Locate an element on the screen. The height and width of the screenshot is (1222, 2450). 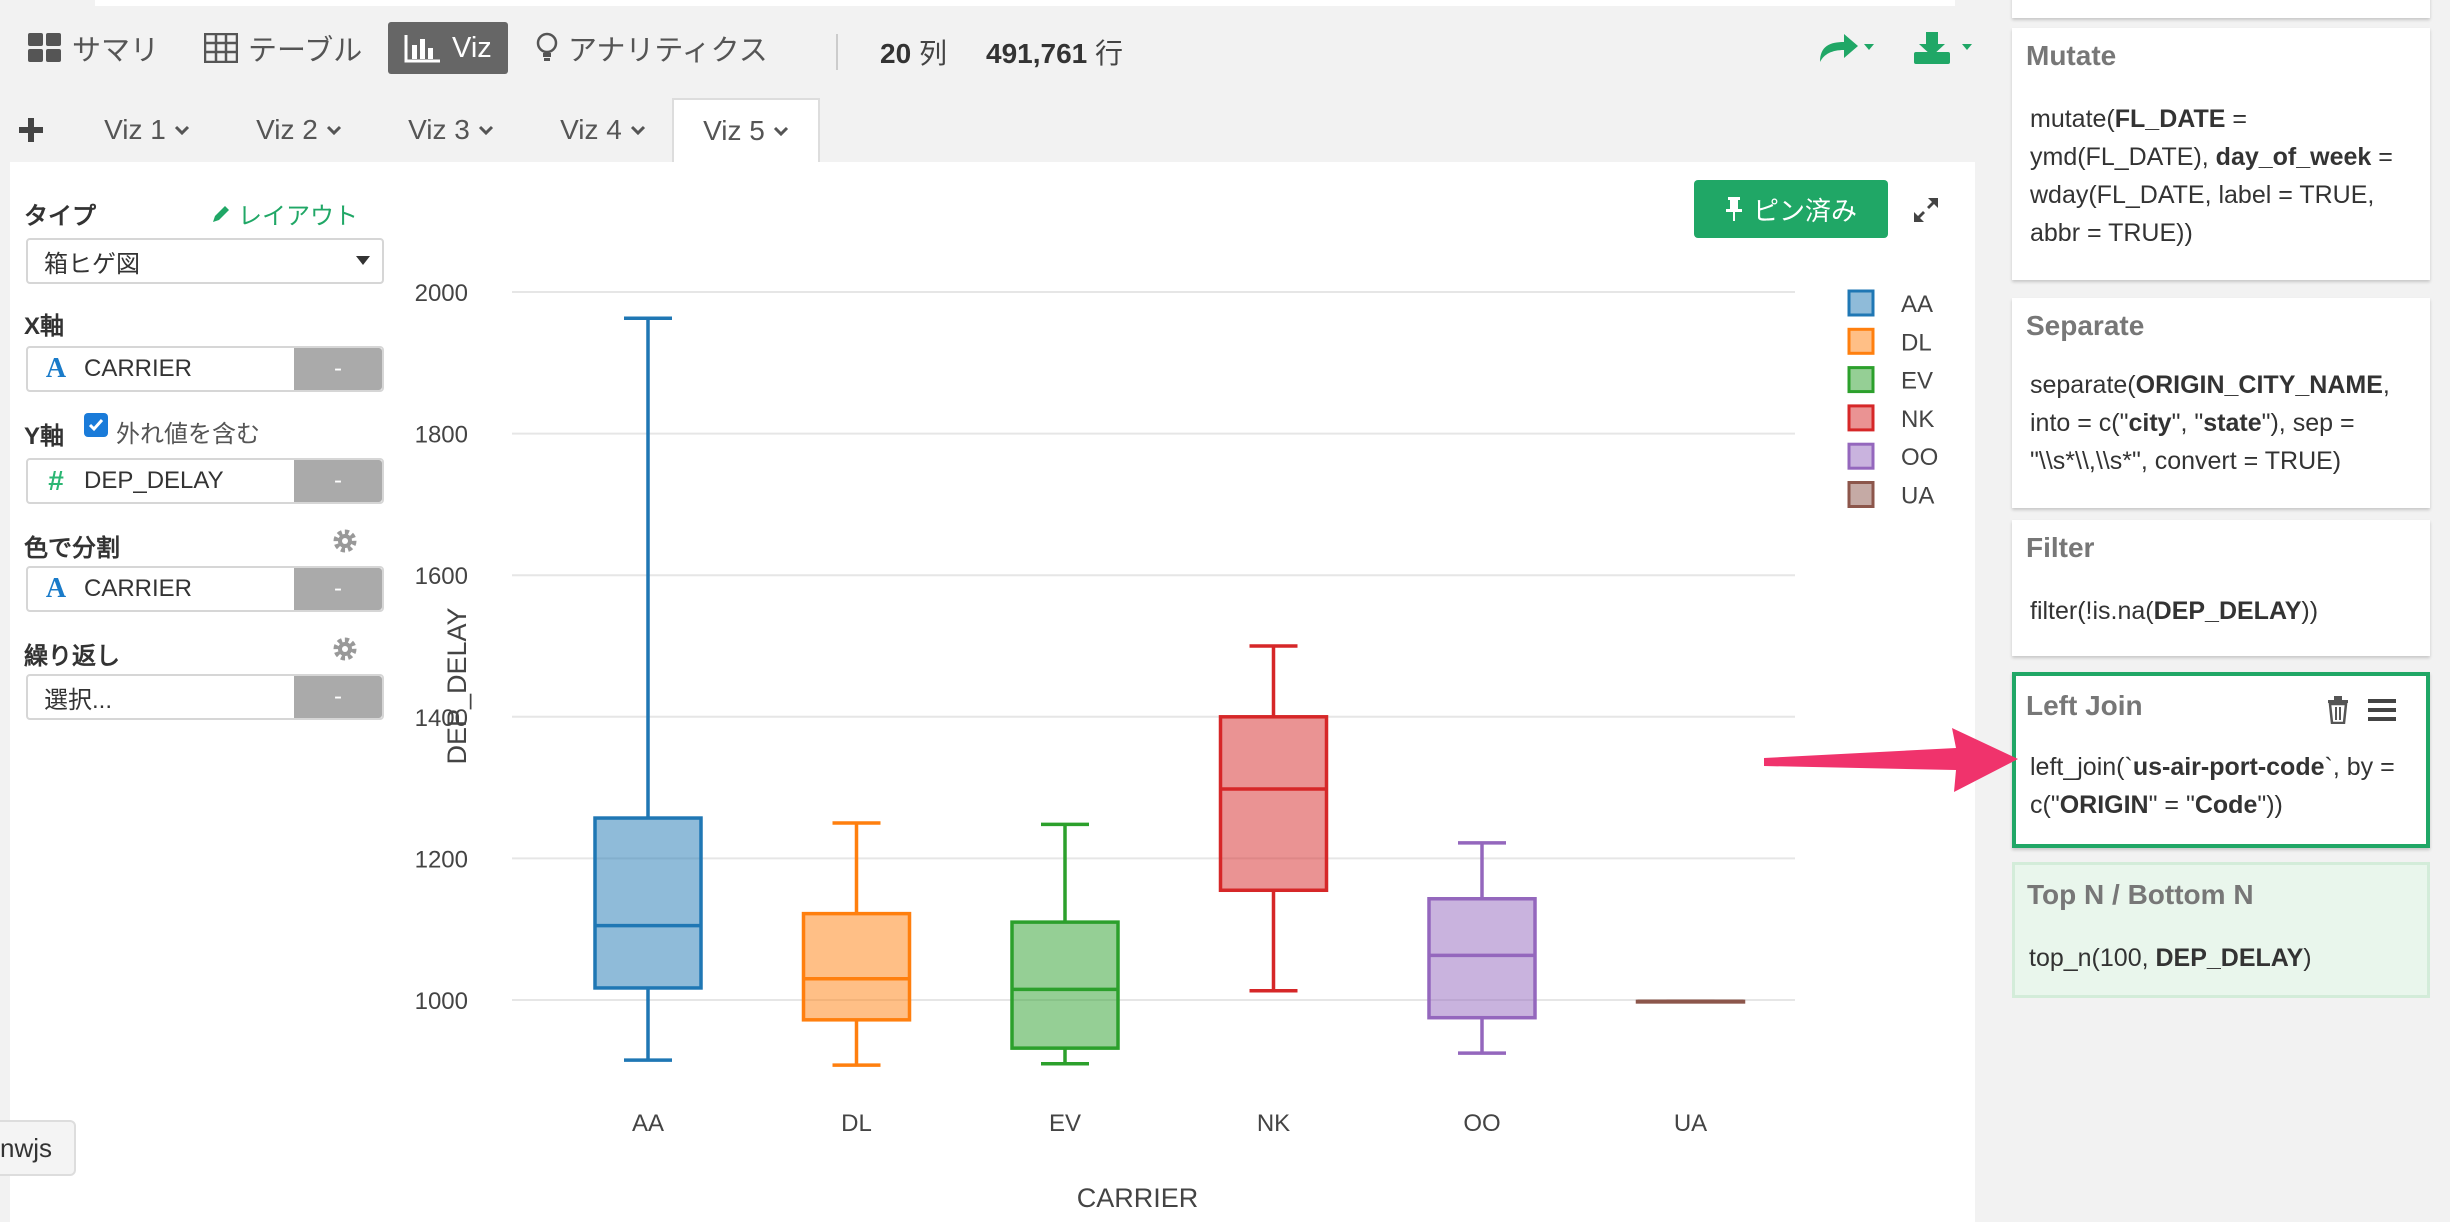
row-count: 491,761 行 is located at coordinates (1054, 52).